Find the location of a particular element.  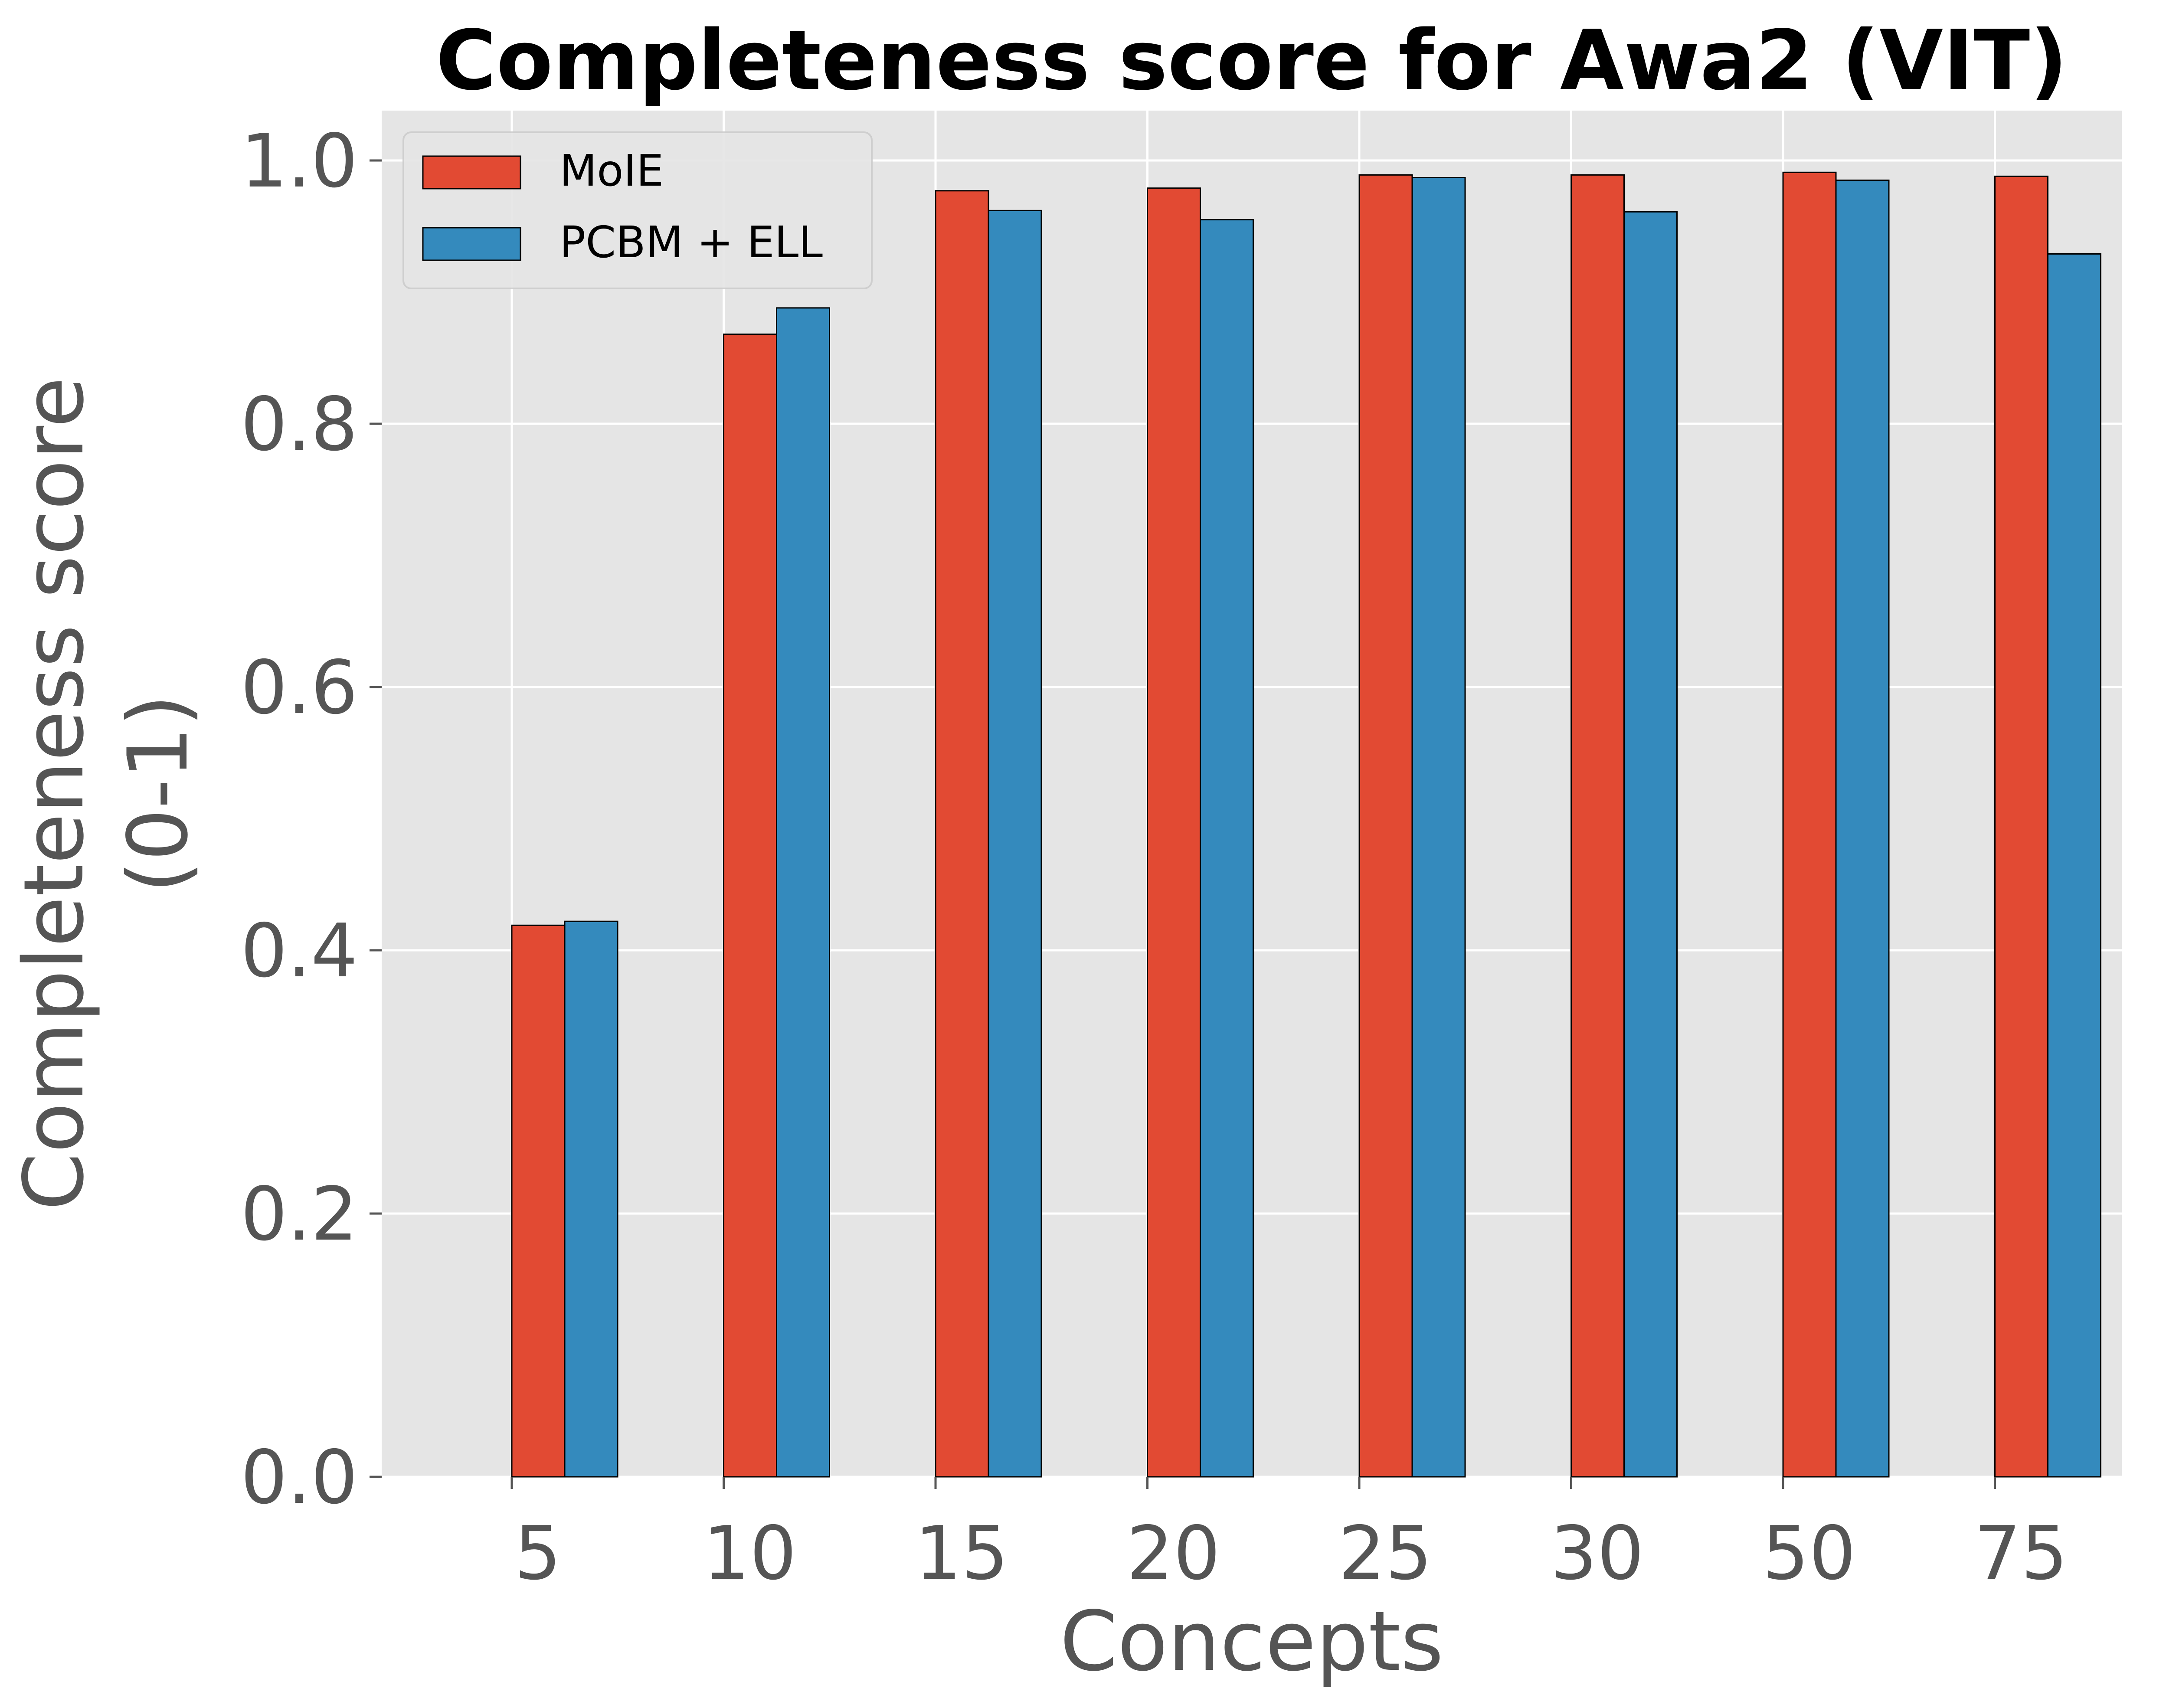

y-tick-label: 0.8 is located at coordinates (300, 425).